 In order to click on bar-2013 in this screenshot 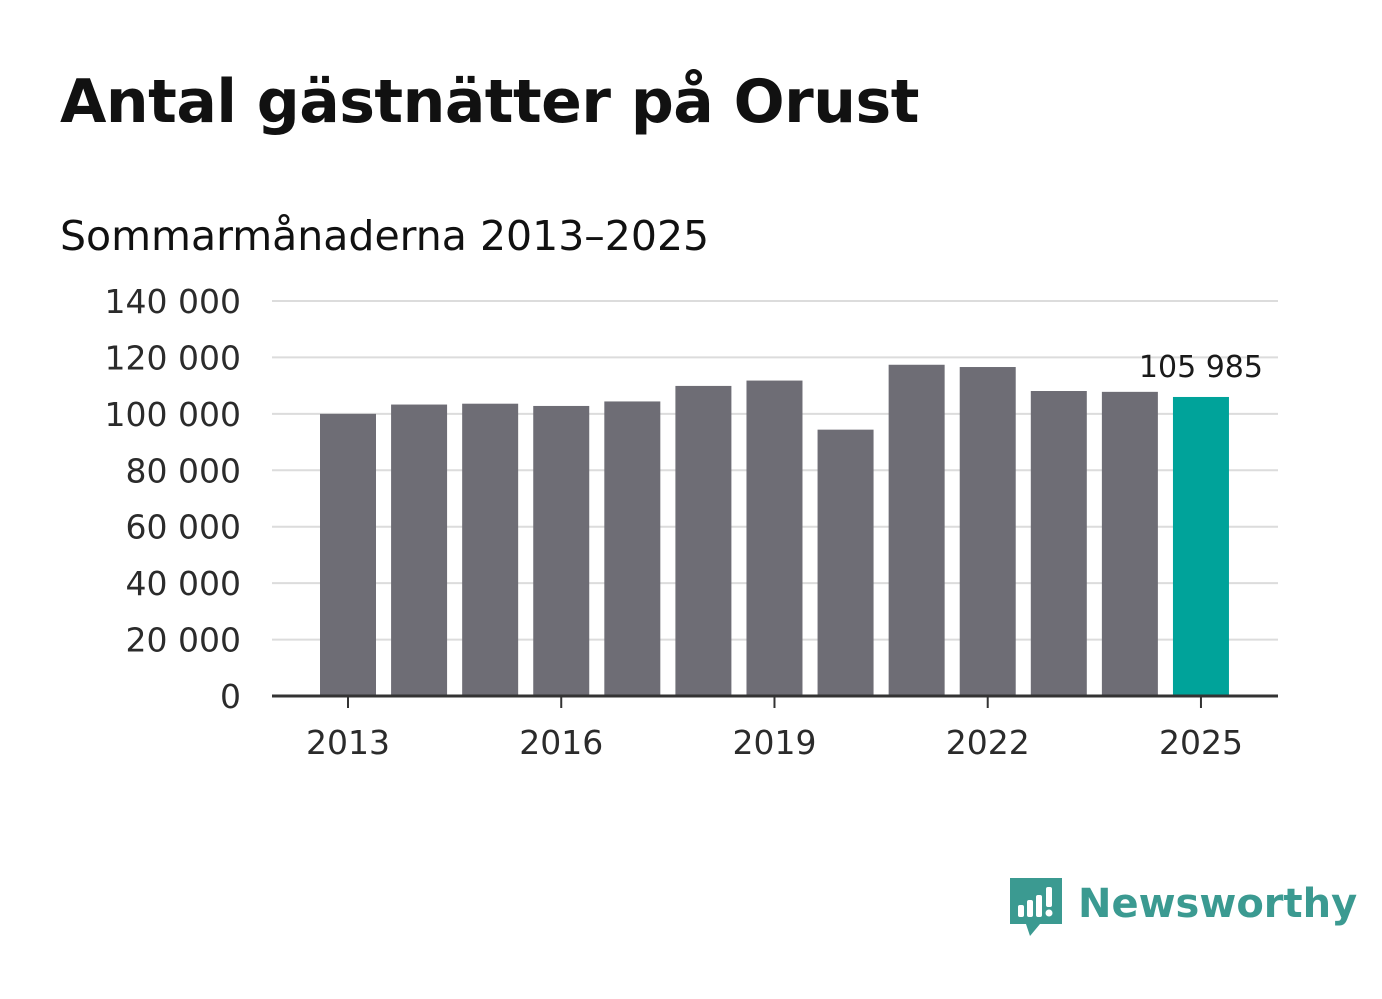, I will do `click(348, 554)`.